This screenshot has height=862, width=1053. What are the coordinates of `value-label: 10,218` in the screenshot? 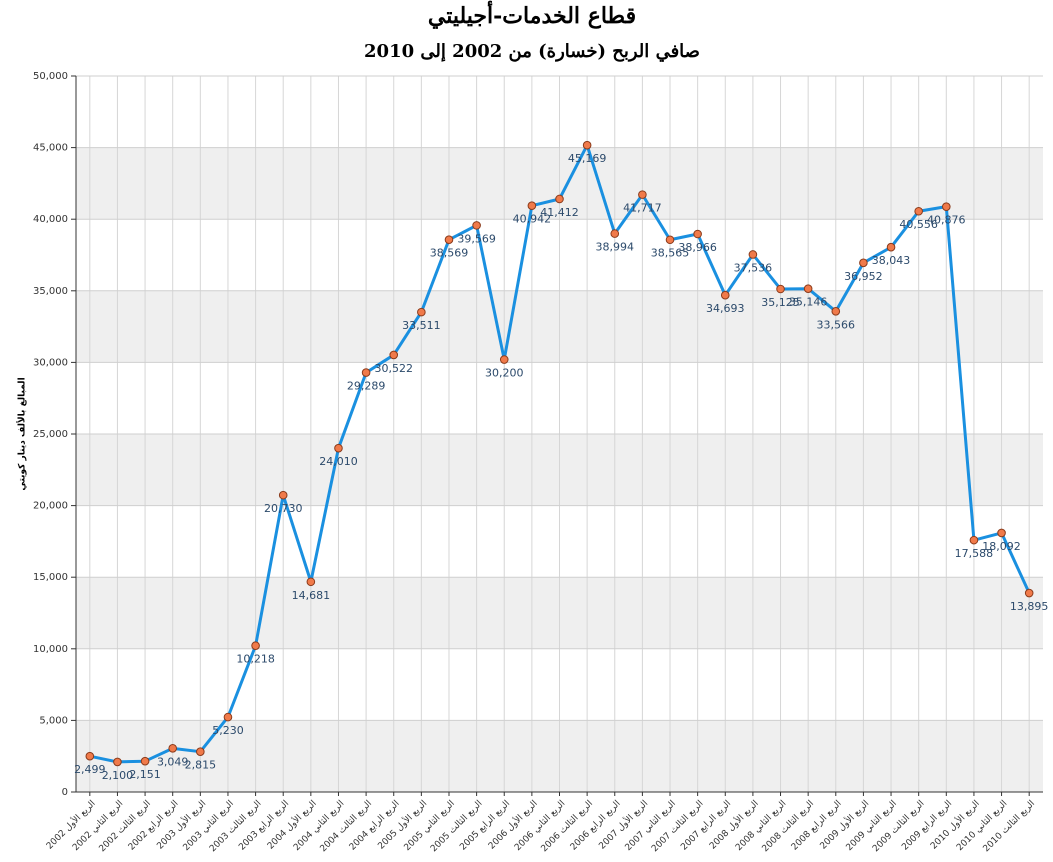 It's located at (255, 659).